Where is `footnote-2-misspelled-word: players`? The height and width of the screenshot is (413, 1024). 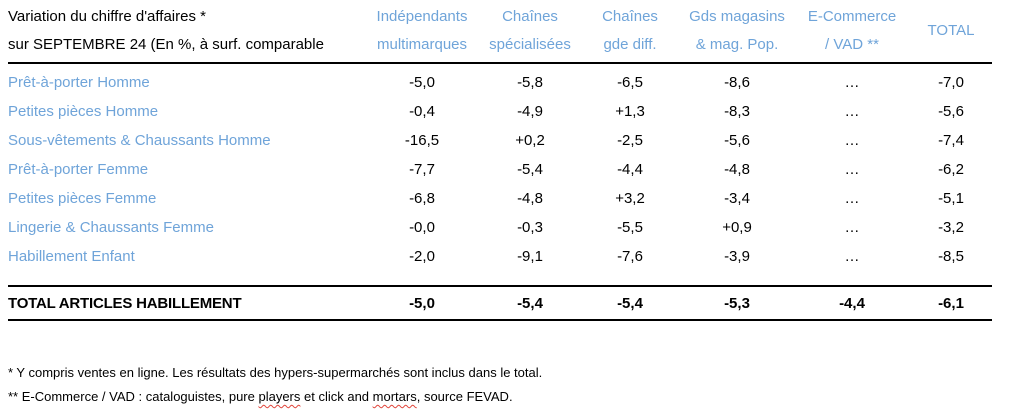 footnote-2-misspelled-word: players is located at coordinates (279, 396).